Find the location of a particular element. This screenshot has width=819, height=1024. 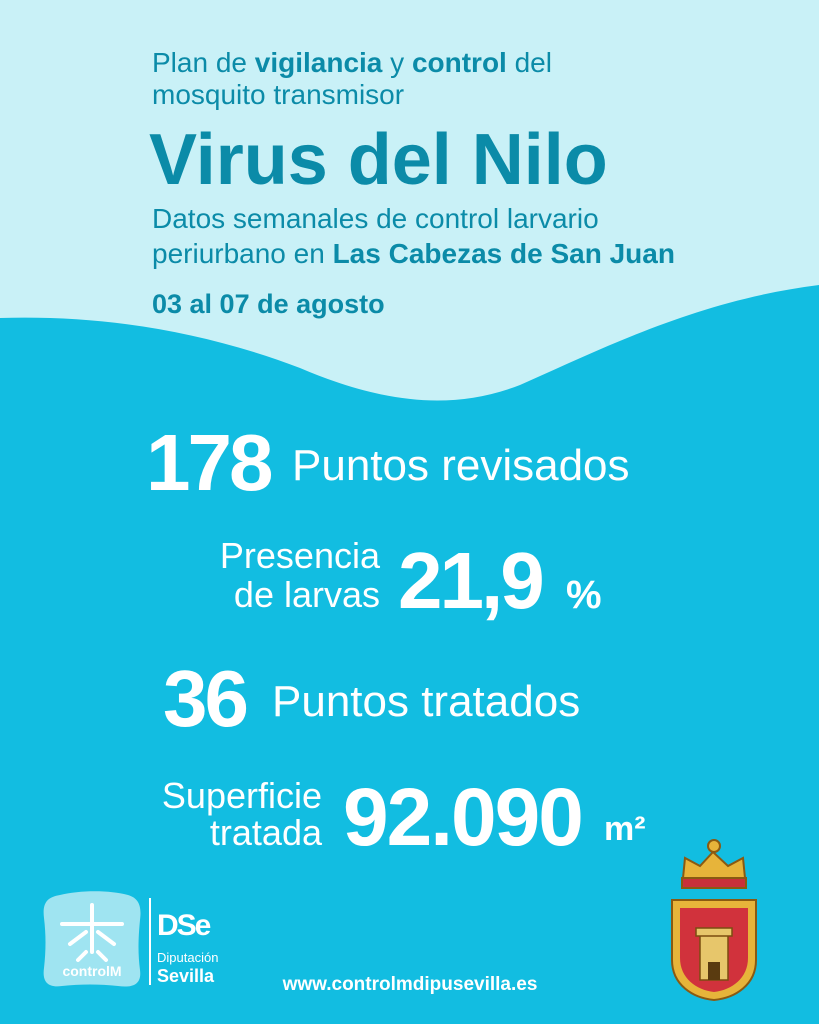

logo-controlm: controlM is located at coordinates (92, 939).